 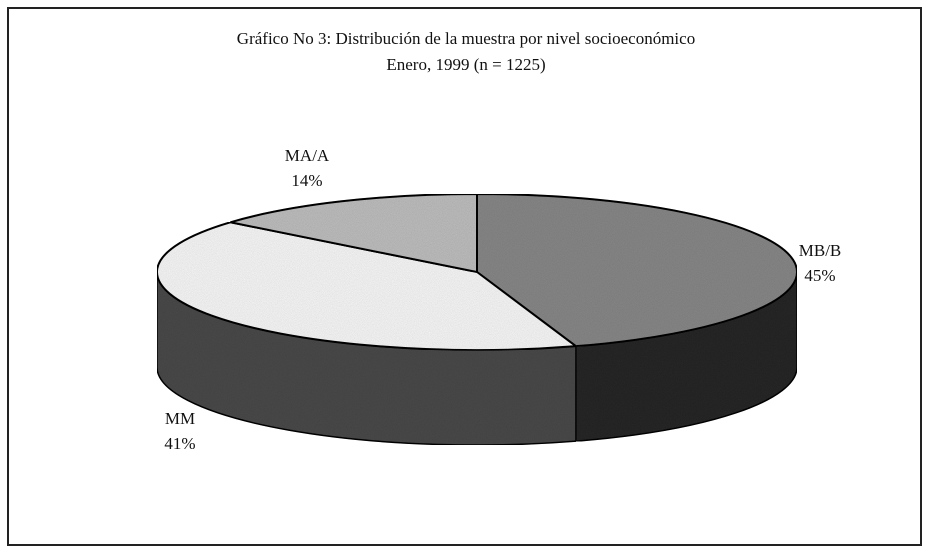 What do you see at coordinates (820, 250) in the screenshot?
I see `slice-label: MB/B` at bounding box center [820, 250].